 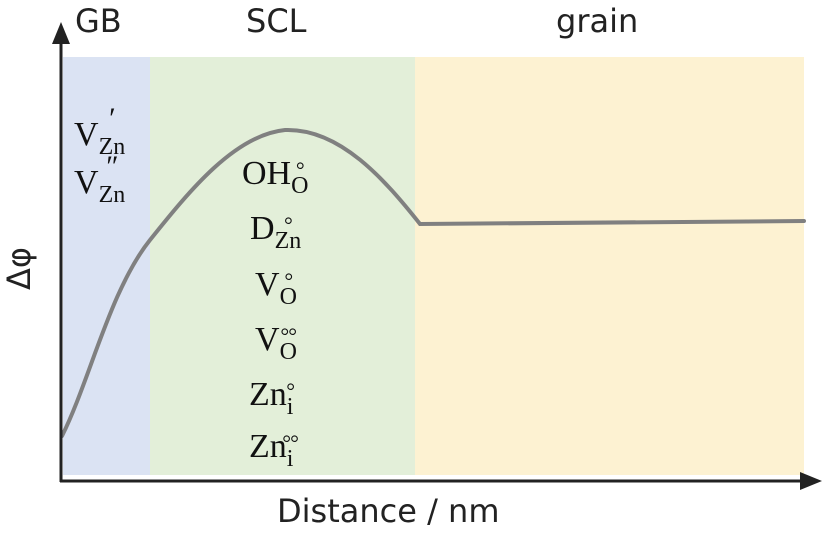 What do you see at coordinates (267, 173) in the screenshot?
I see `defect-base: OH` at bounding box center [267, 173].